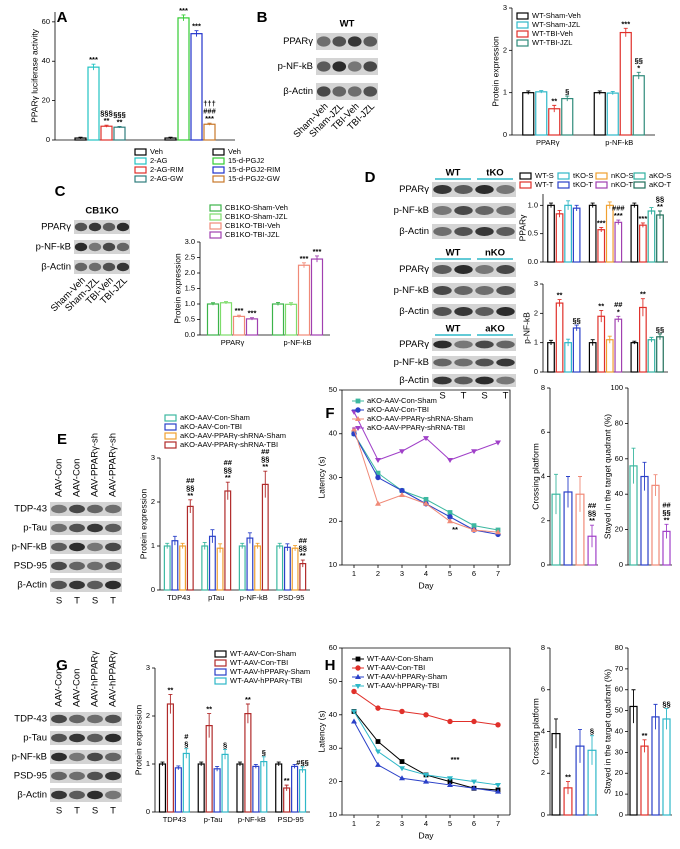  What do you see at coordinates (548, 142) in the screenshot?
I see `x-tick-label: PPARγ` at bounding box center [548, 142].